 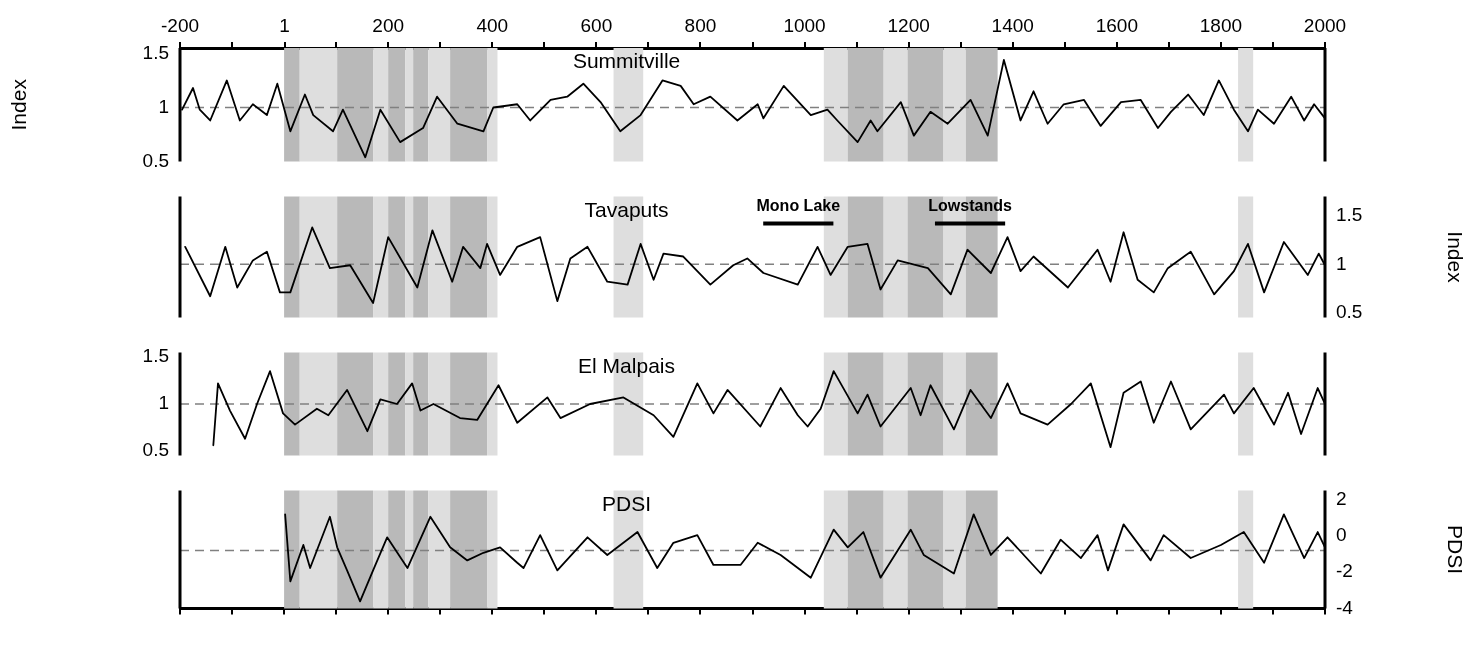 I want to click on x-tick-label: 1, so click(x=284, y=25).